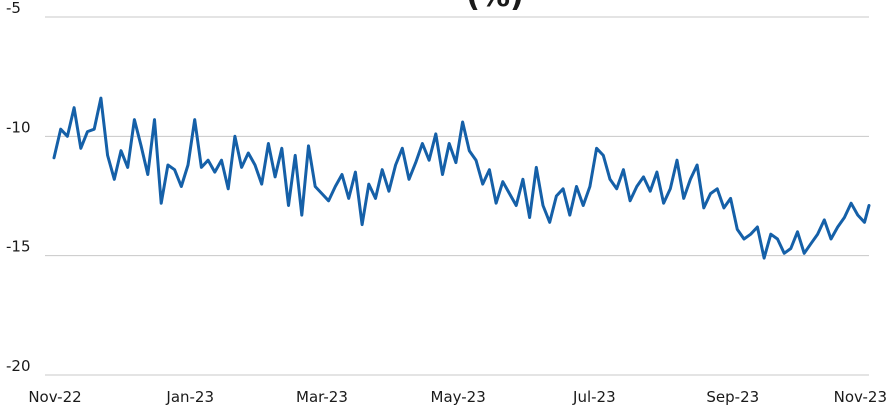 This screenshot has width=889, height=407. I want to click on x-tick-label: Jul-23, so click(594, 397).